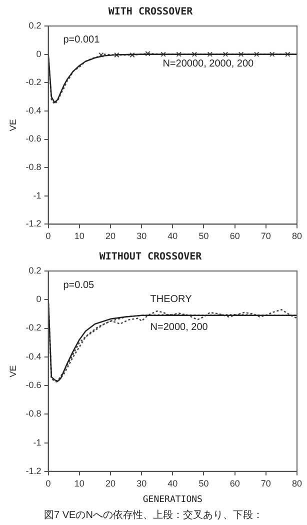  What do you see at coordinates (208, 64) in the screenshot?
I see `annotation: N=20000, 2000, 200` at bounding box center [208, 64].